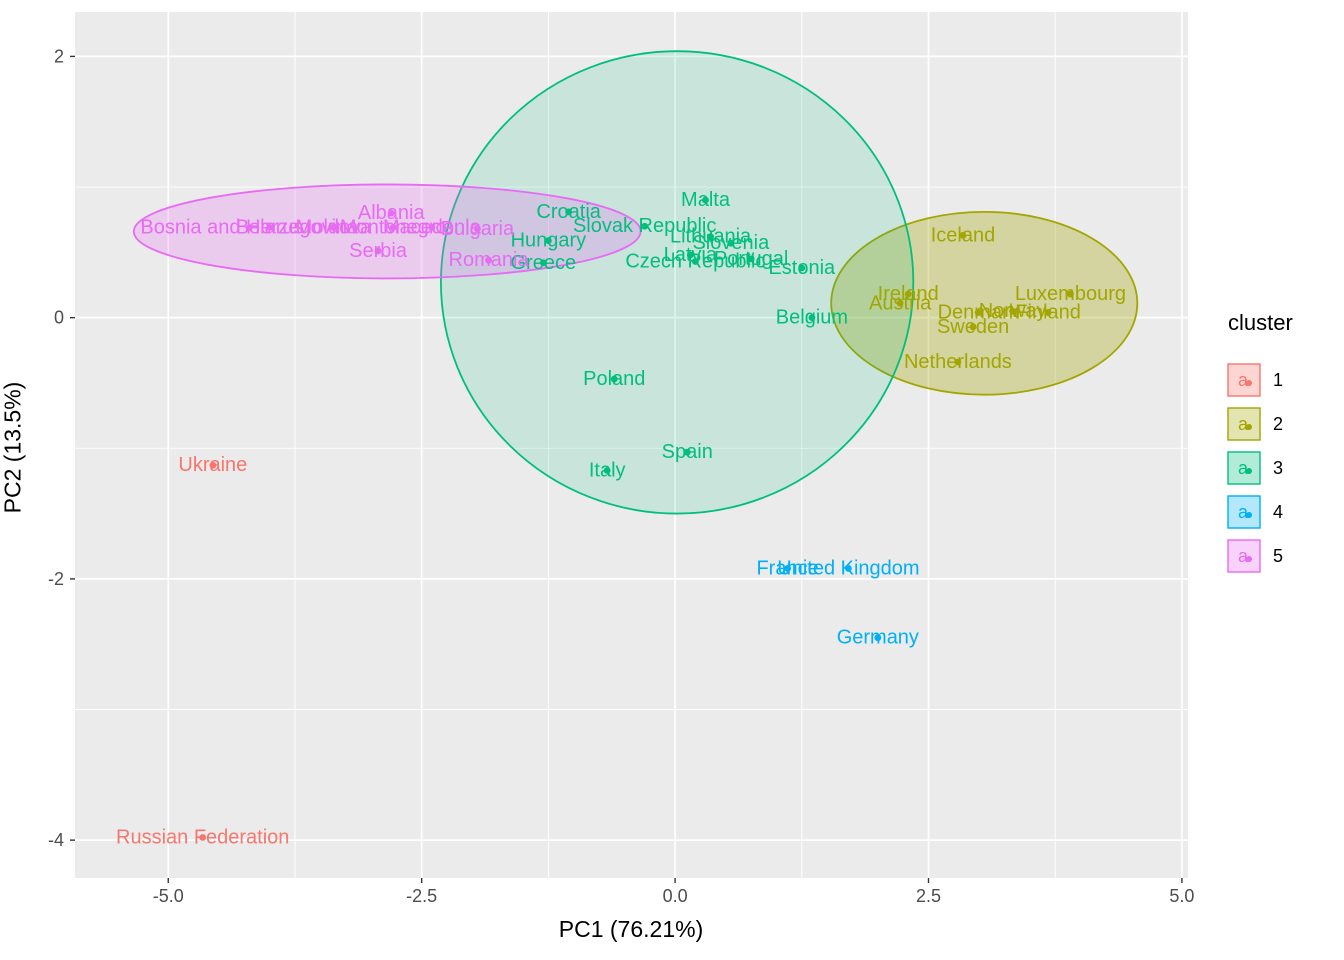 This screenshot has height=960, width=1344. I want to click on legend-item-label: 3, so click(1278, 468).